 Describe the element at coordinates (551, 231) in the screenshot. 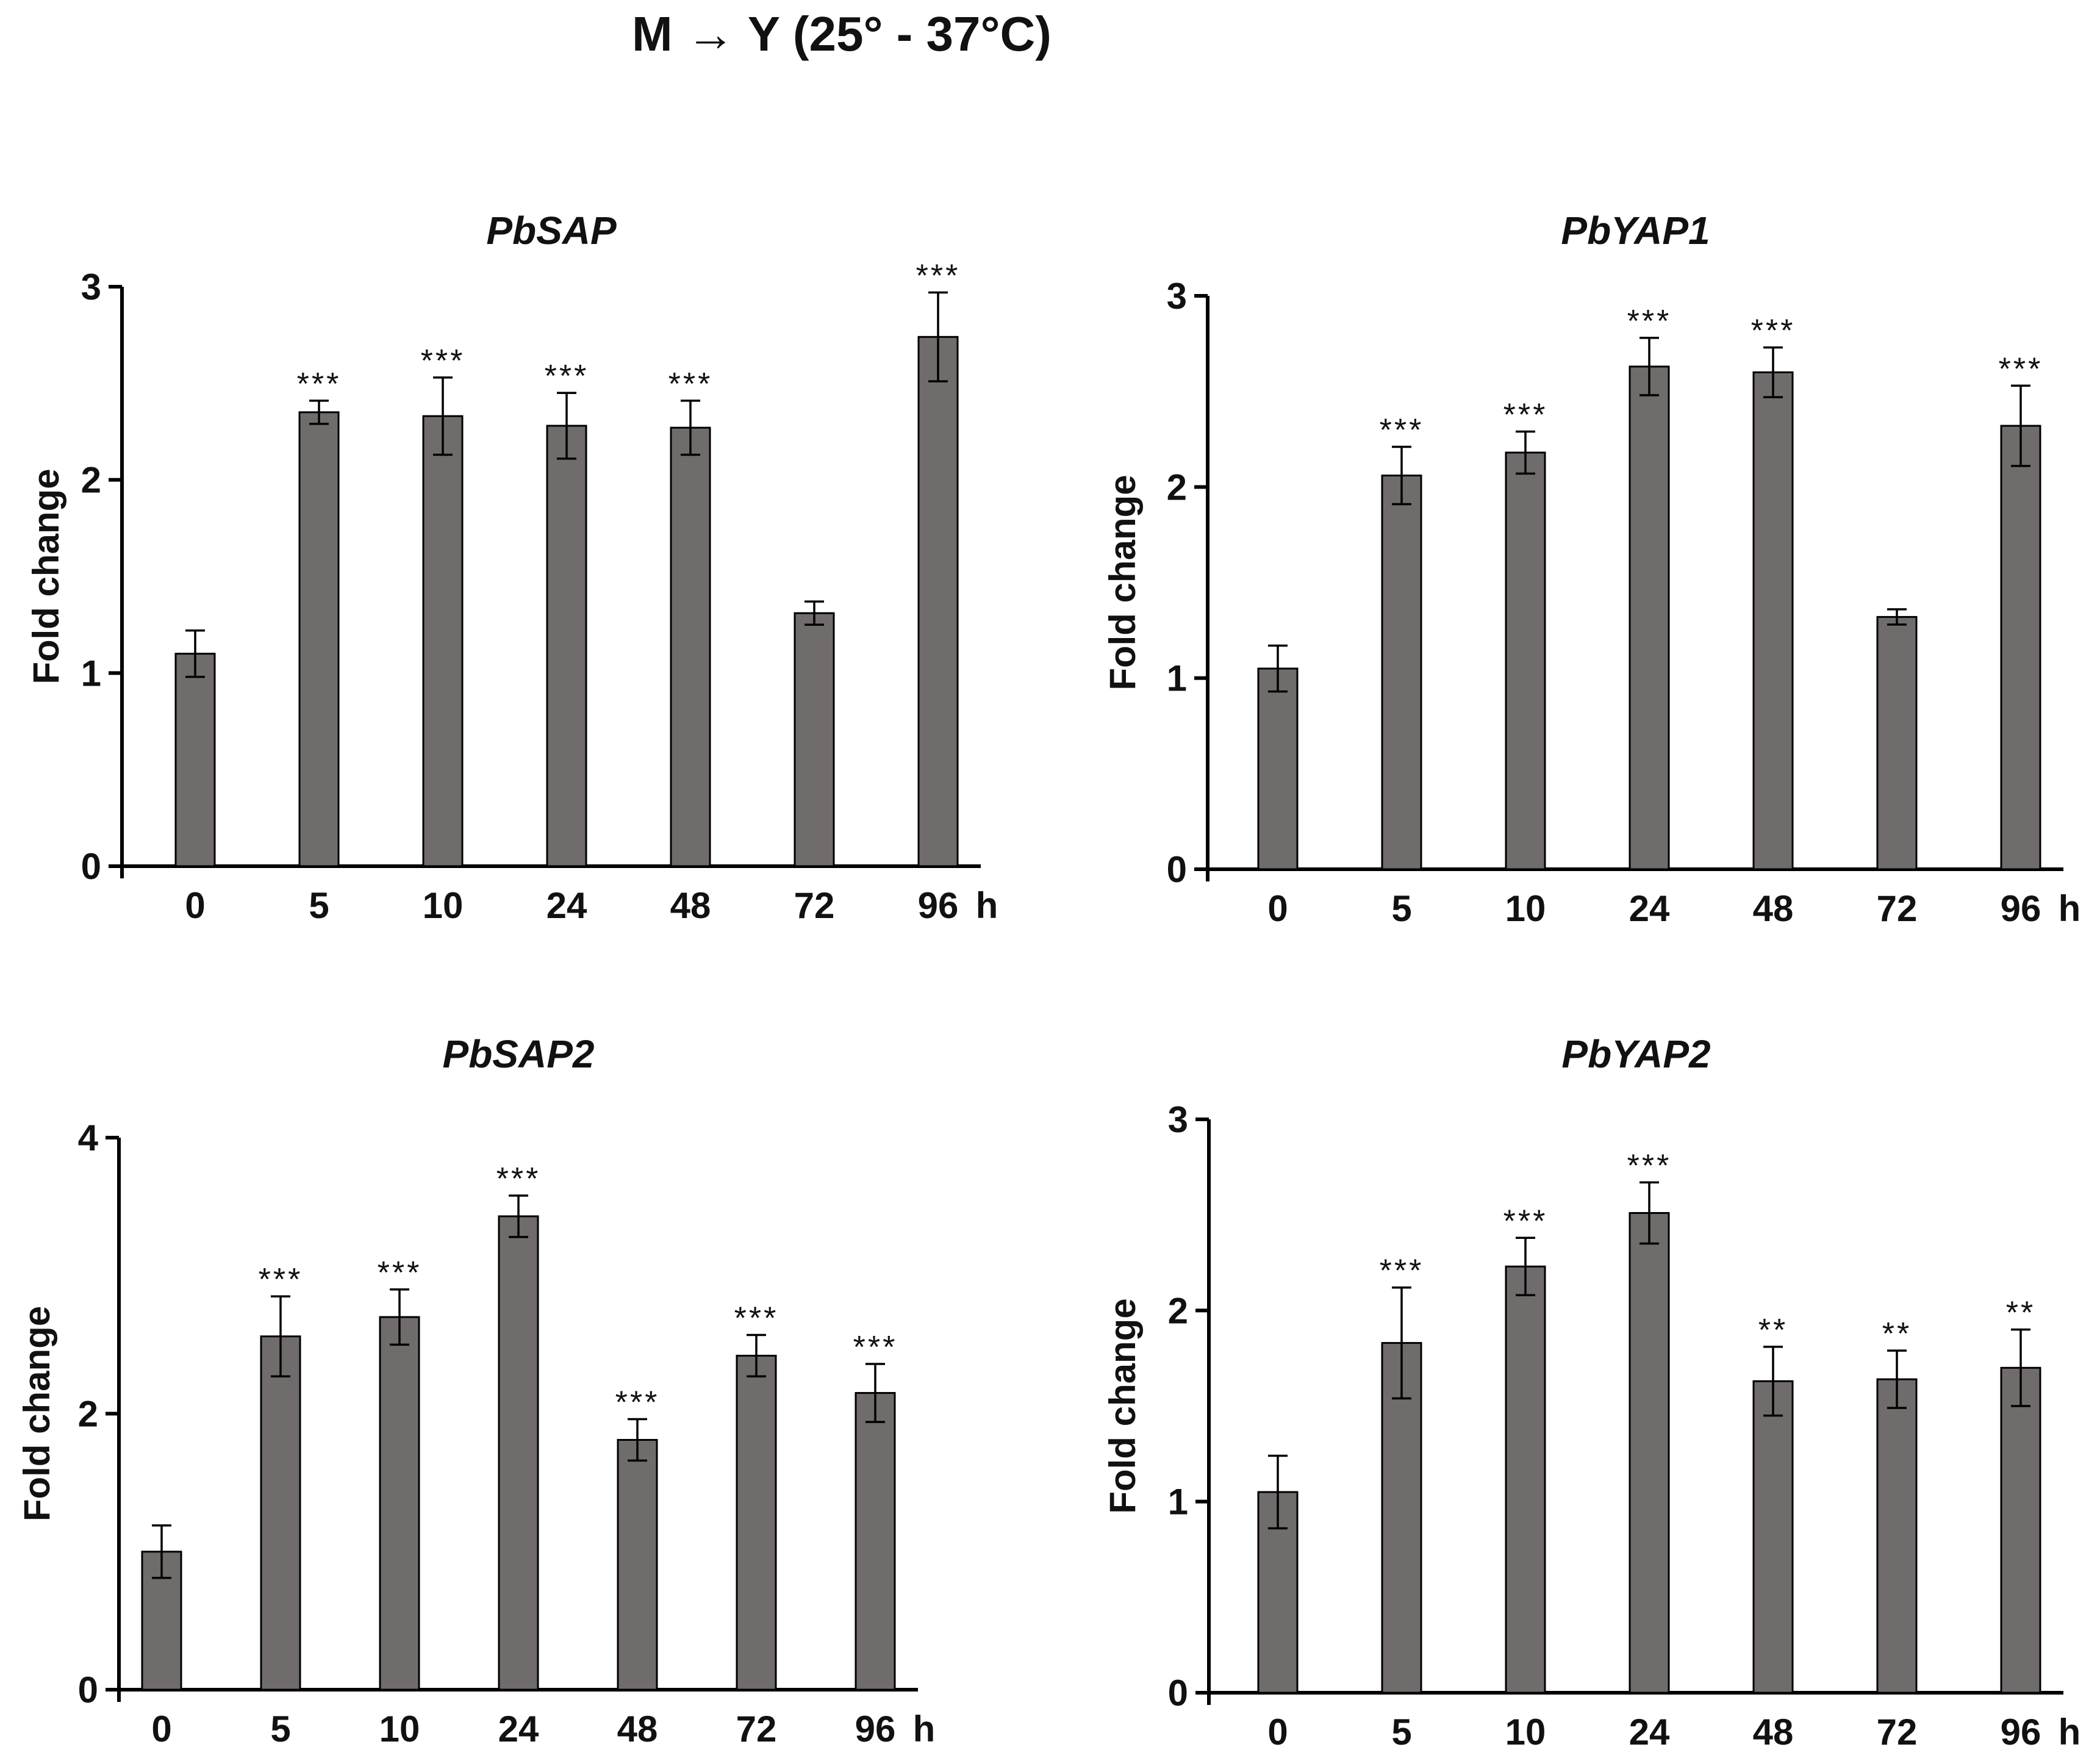

I see `chart-title: PbSAP` at that location.